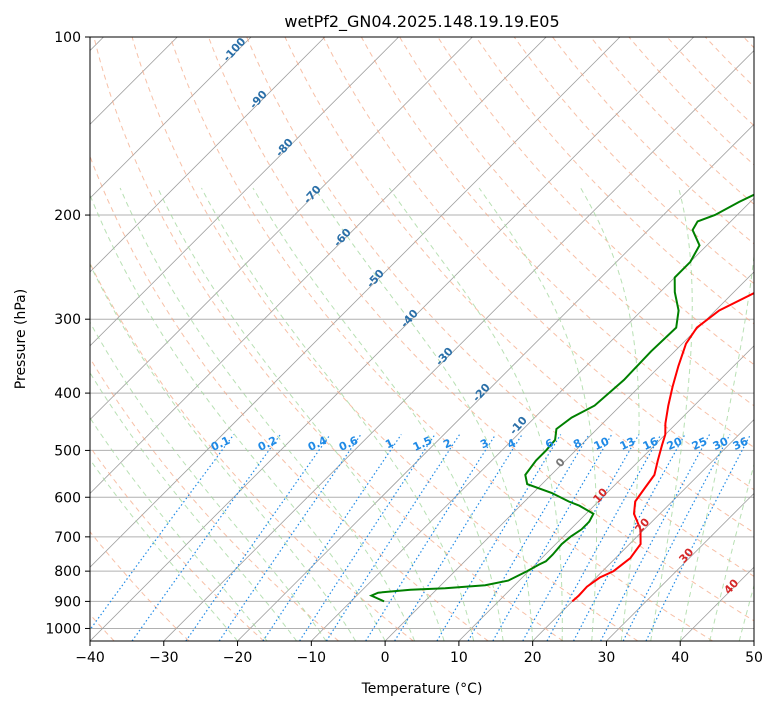 This screenshot has width=775, height=708. Describe the element at coordinates (447, 443) in the screenshot. I see `mixing-ratio-label: 2` at that location.